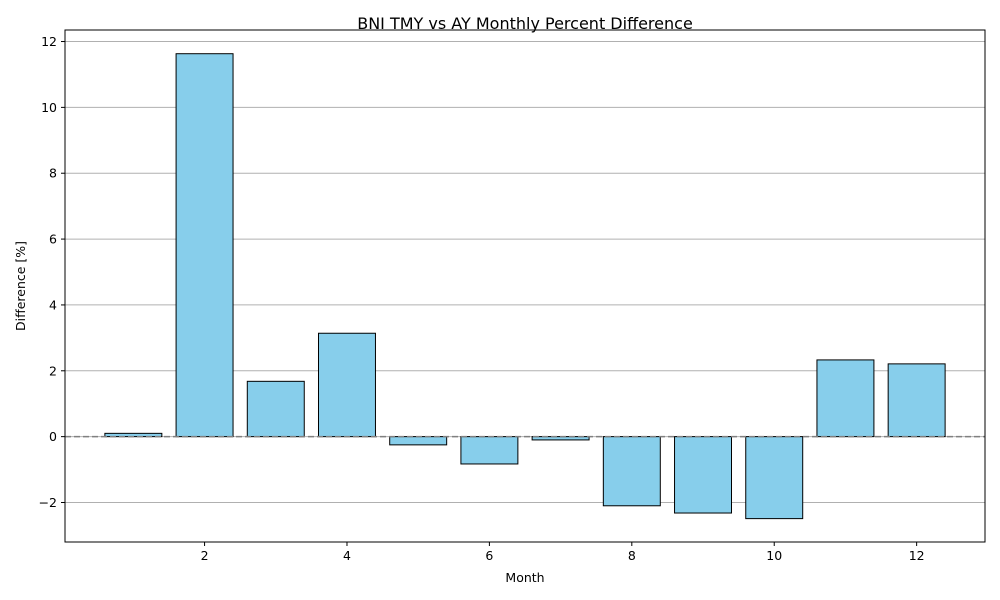  I want to click on y-tick-label: 10, so click(49, 107).